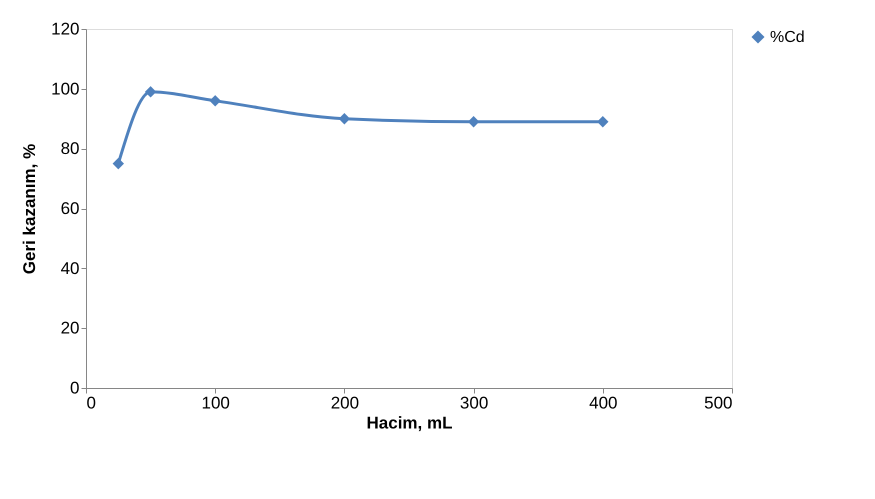 This screenshot has height=499, width=875. I want to click on y-tick-label: 120, so click(65, 29).